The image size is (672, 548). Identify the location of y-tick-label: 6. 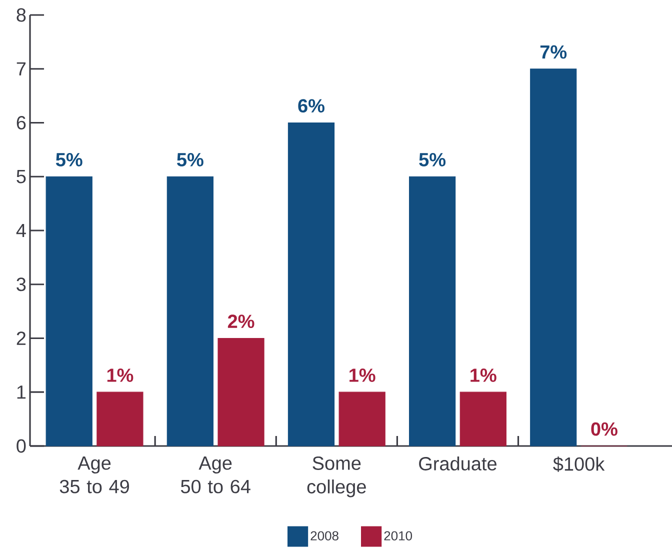
(21, 123).